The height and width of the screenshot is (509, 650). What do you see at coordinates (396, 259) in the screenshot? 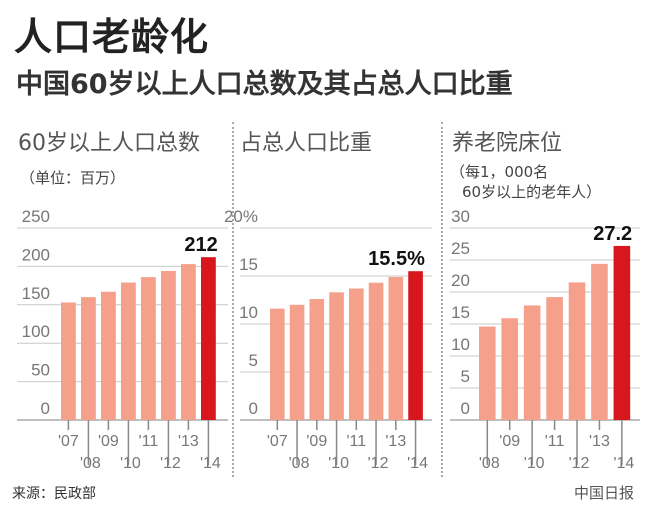
I see `data-label: 15.5%` at bounding box center [396, 259].